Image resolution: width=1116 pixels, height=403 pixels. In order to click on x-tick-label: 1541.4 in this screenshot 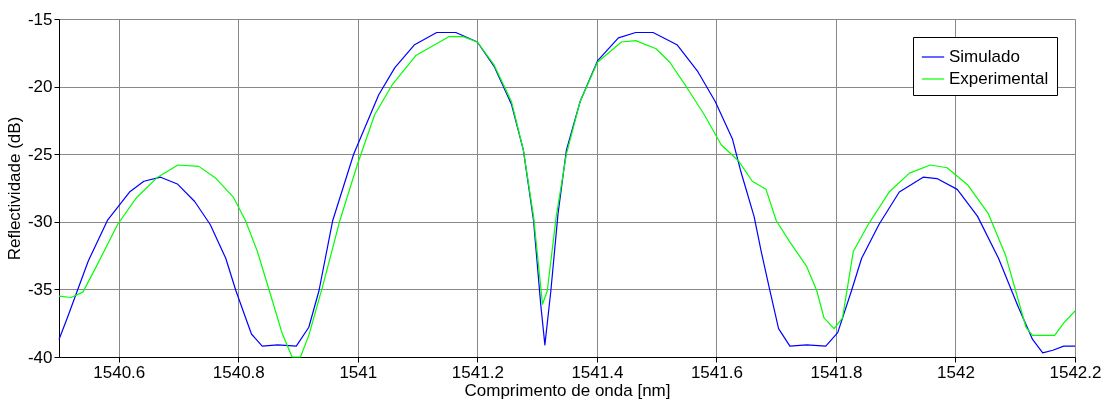, I will do `click(597, 372)`.